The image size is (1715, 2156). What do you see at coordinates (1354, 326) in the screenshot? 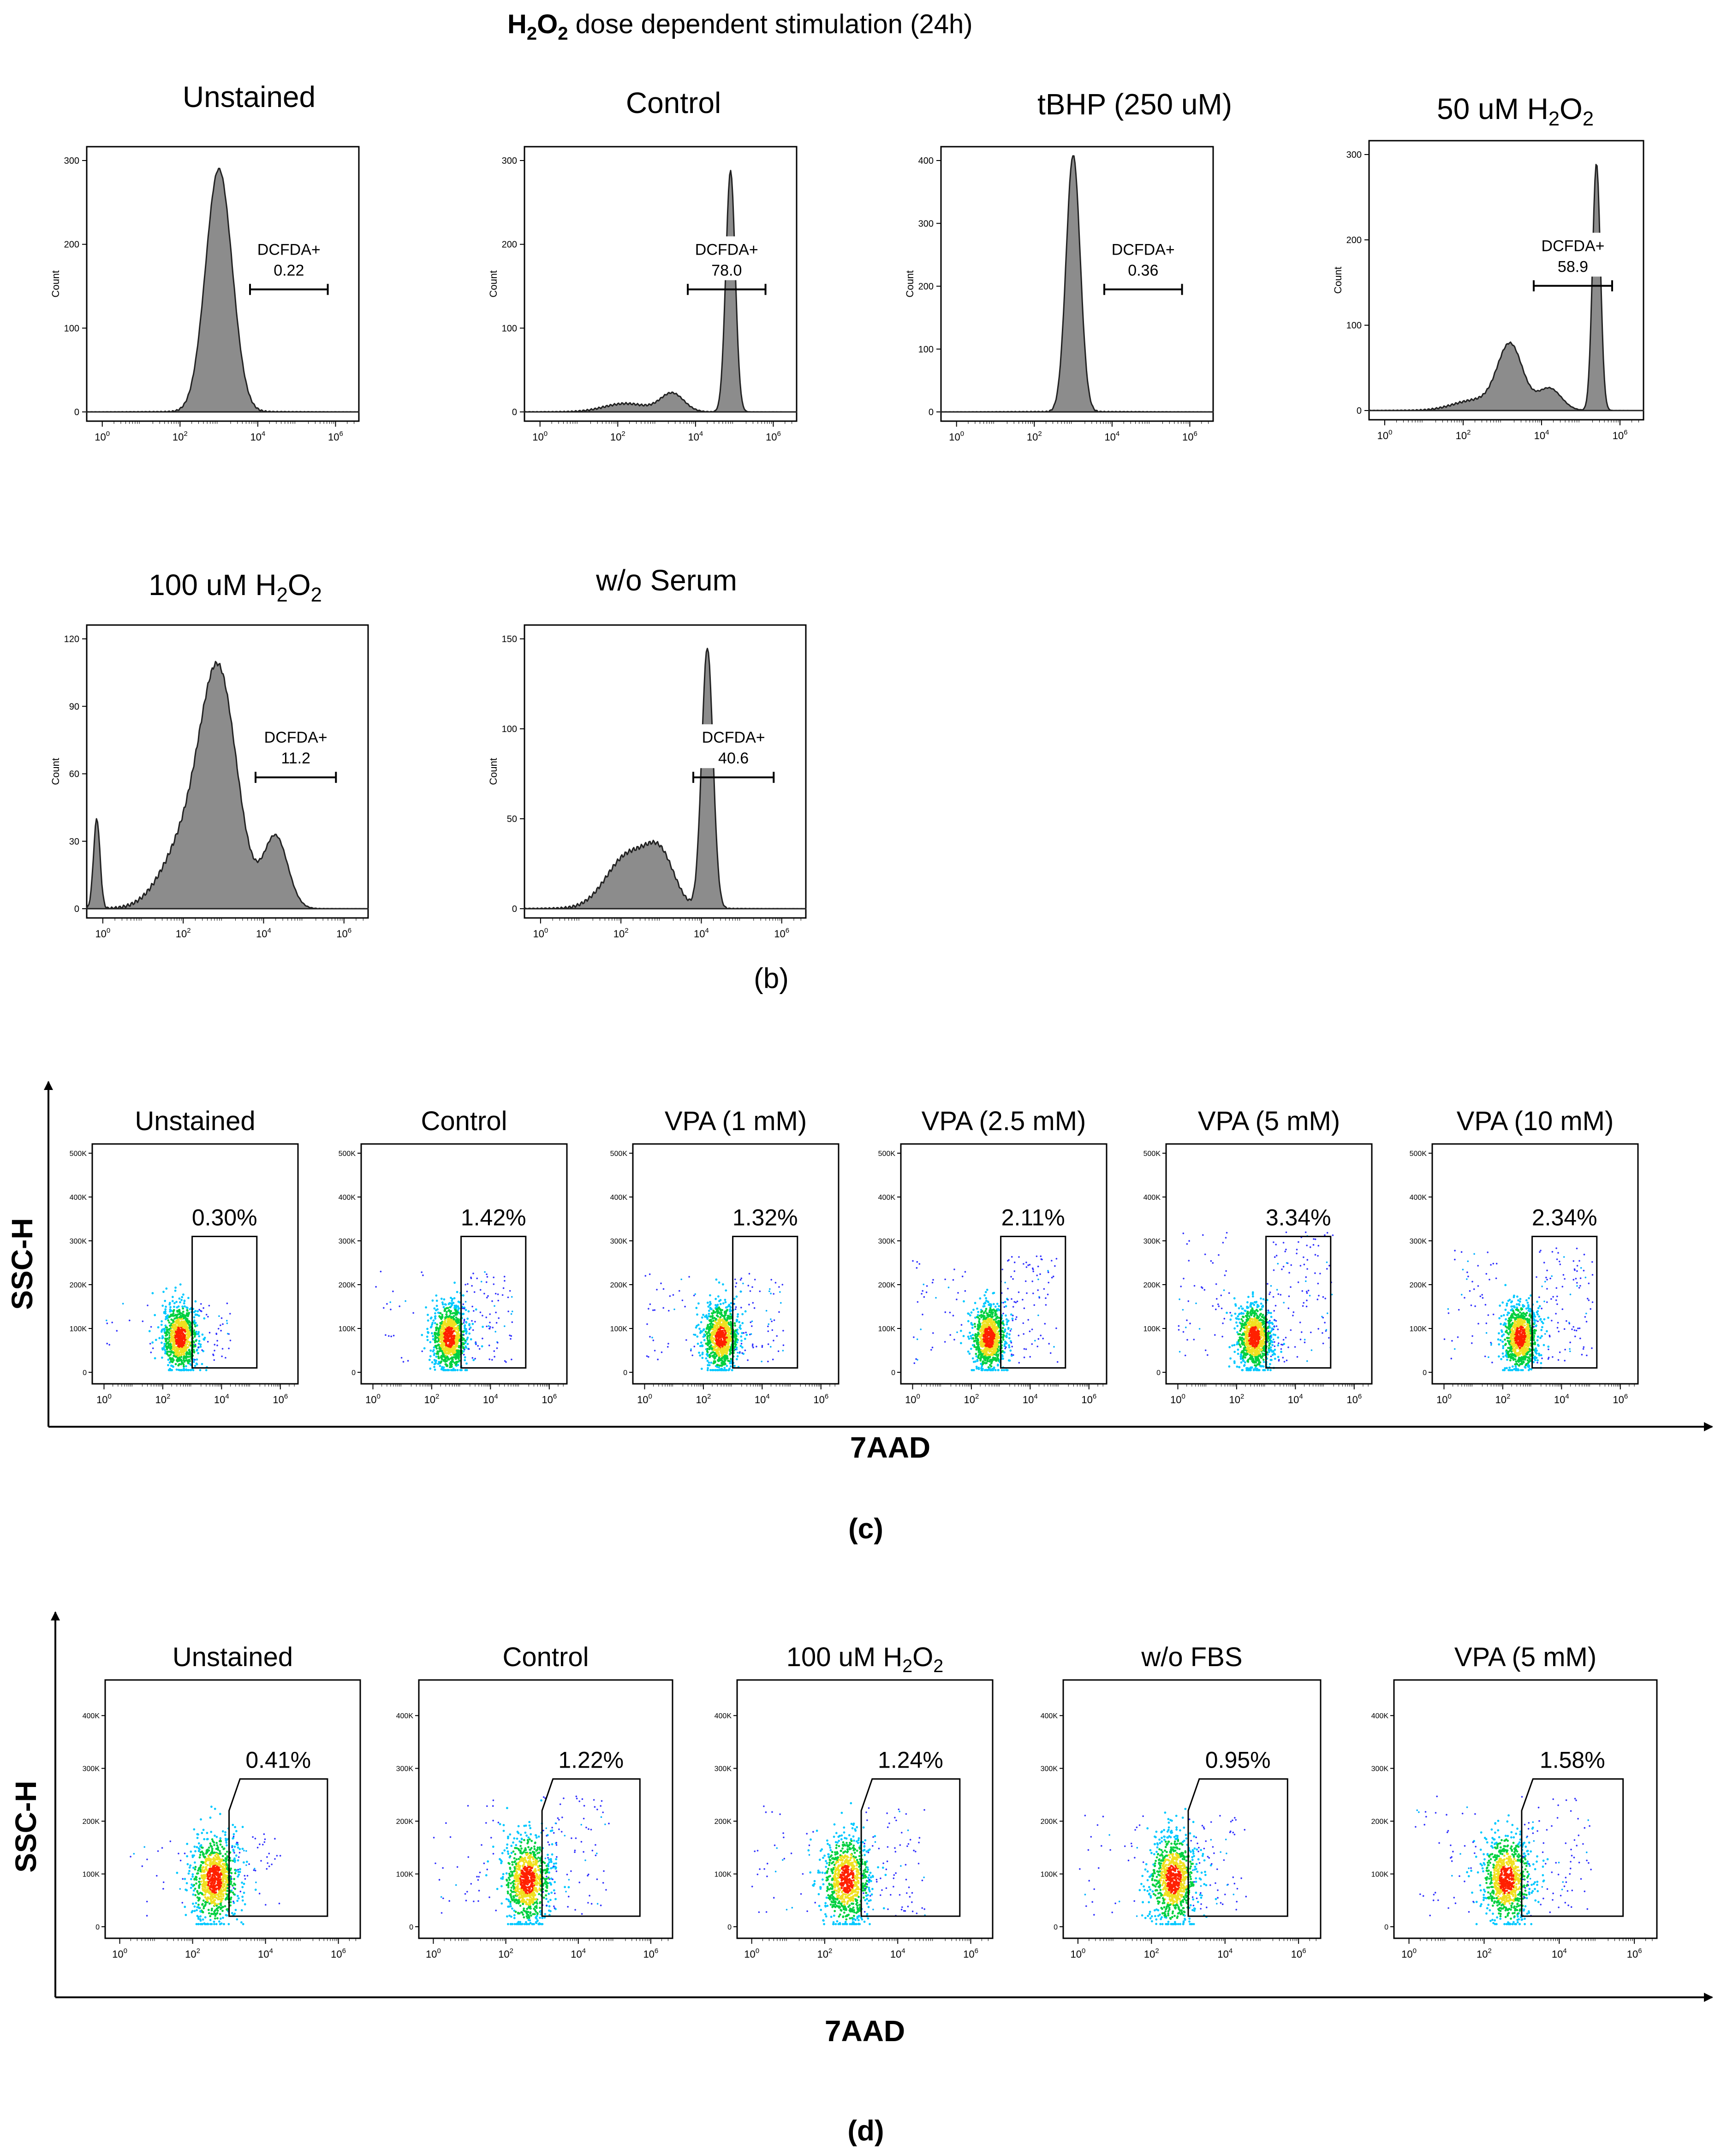
I see `y-tick-label: 100` at bounding box center [1354, 326].